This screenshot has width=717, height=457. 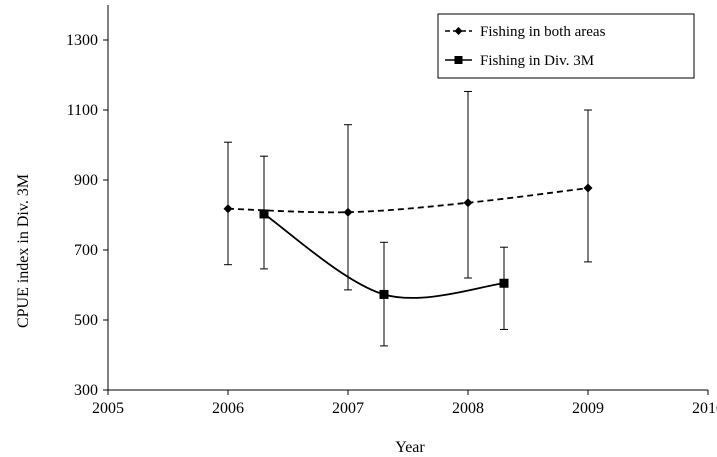 What do you see at coordinates (408, 200) in the screenshot?
I see `series-line-both-areas` at bounding box center [408, 200].